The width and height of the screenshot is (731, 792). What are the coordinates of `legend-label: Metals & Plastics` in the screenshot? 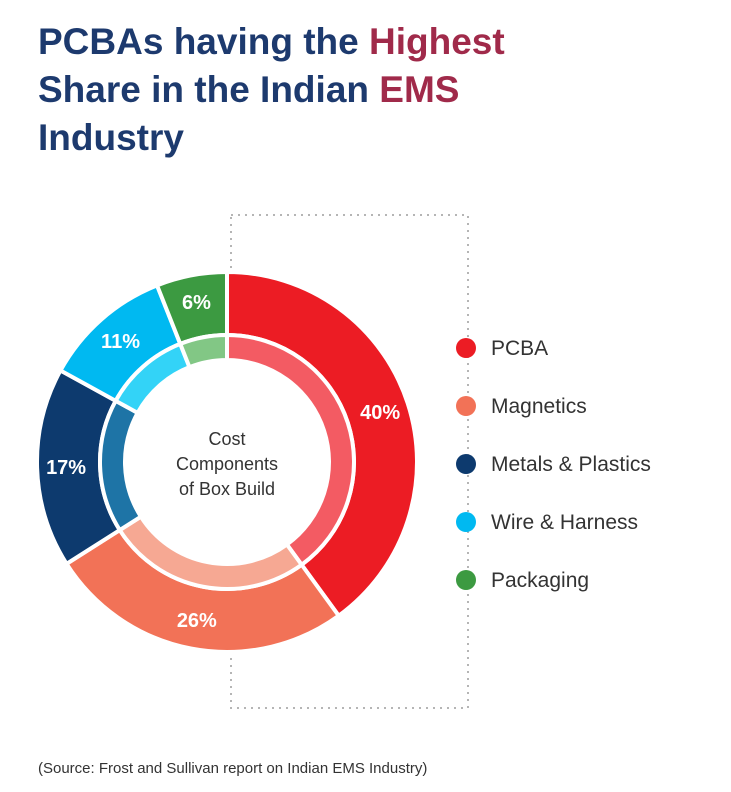 It's located at (571, 464).